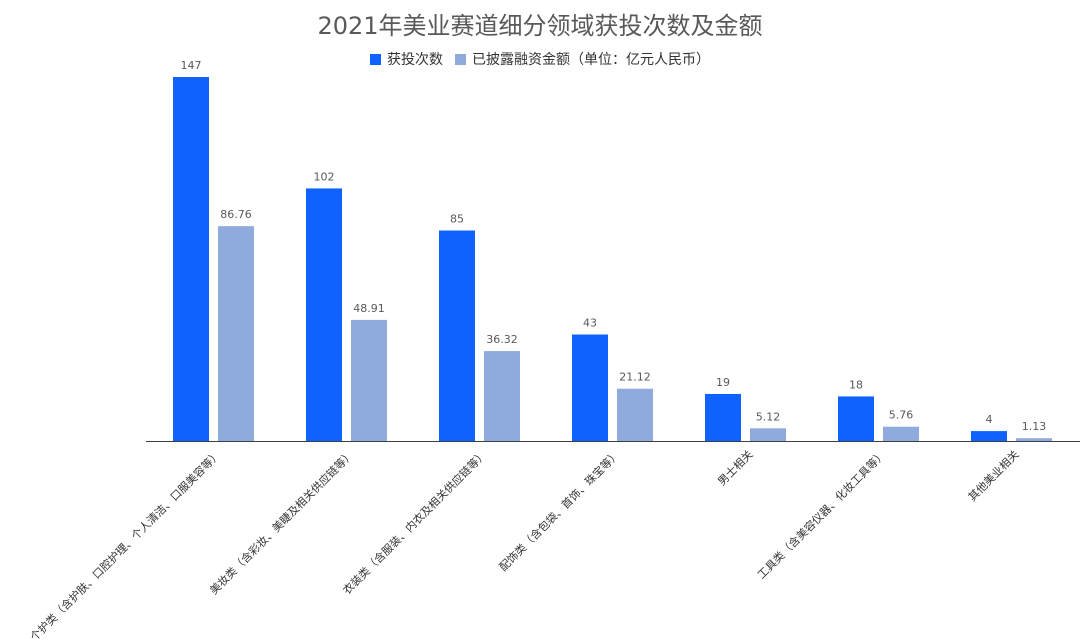  Describe the element at coordinates (415, 60) in the screenshot. I see `legend-label-count: 获投次数` at that location.